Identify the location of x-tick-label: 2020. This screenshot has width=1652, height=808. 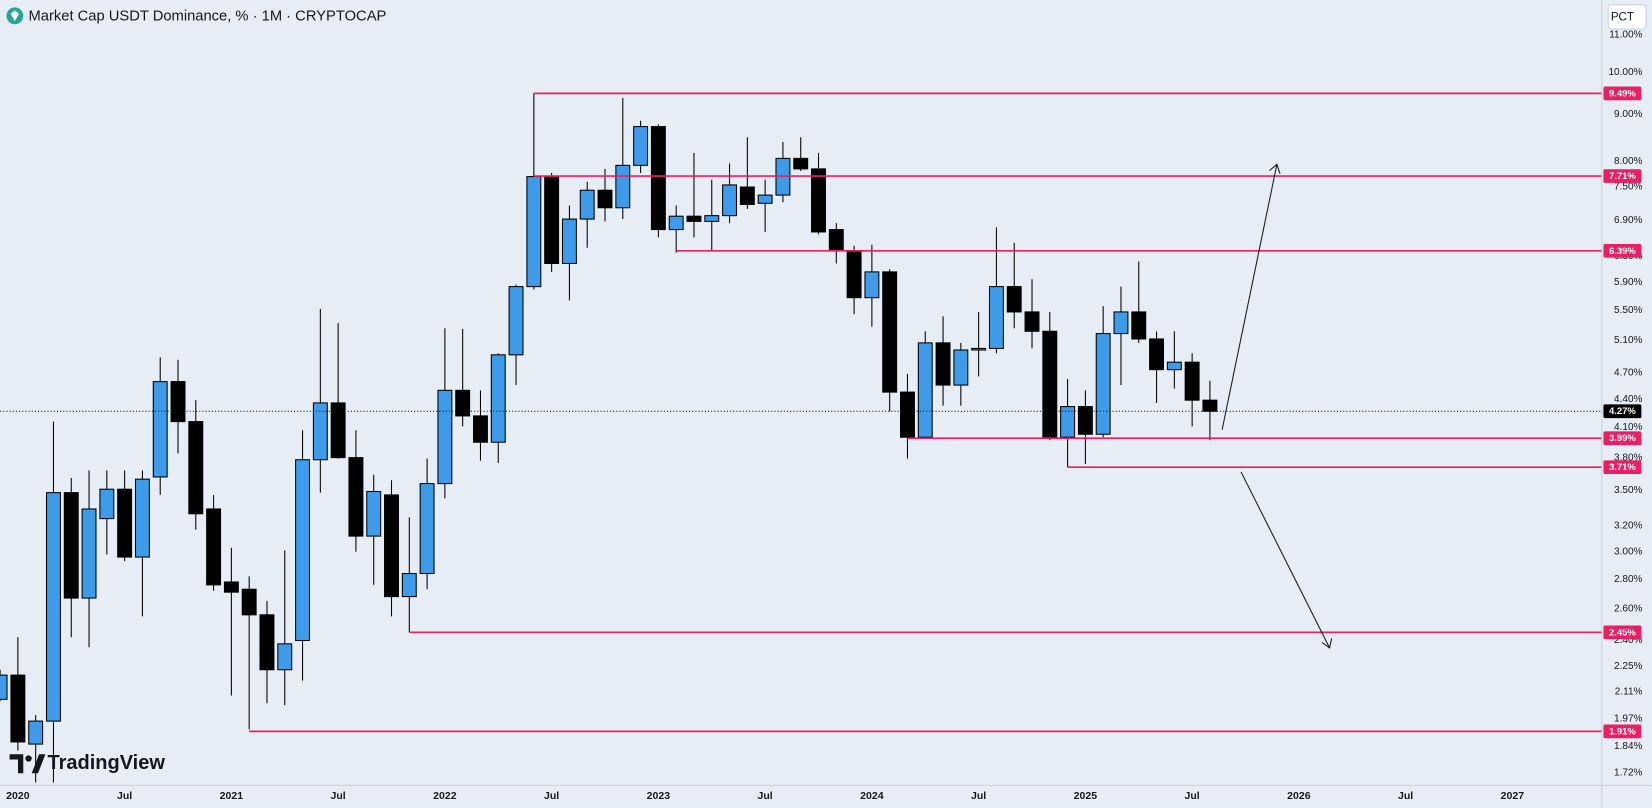
(18, 796).